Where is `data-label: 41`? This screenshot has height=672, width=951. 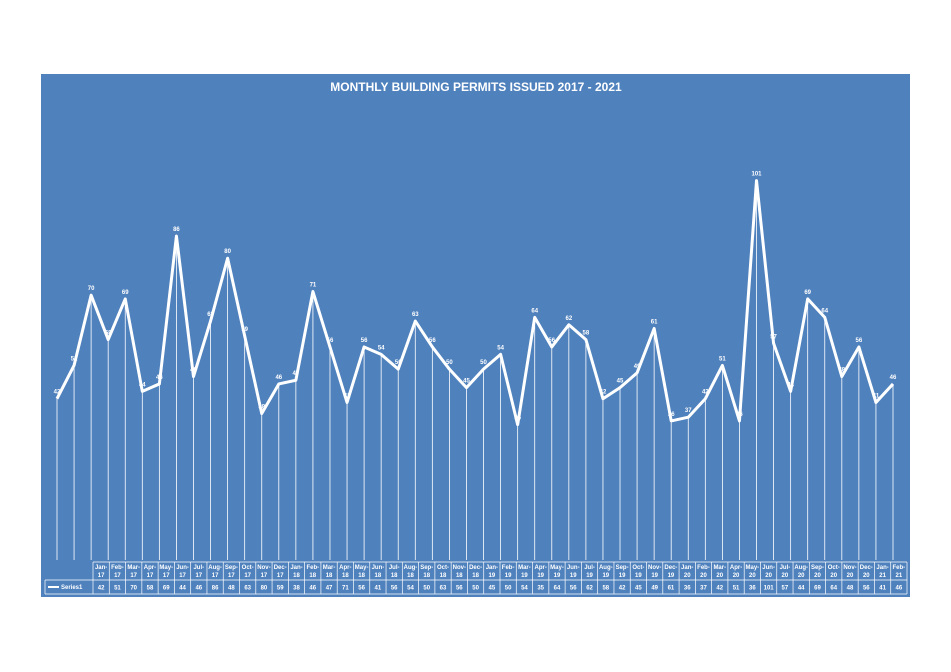 data-label: 41 is located at coordinates (347, 396).